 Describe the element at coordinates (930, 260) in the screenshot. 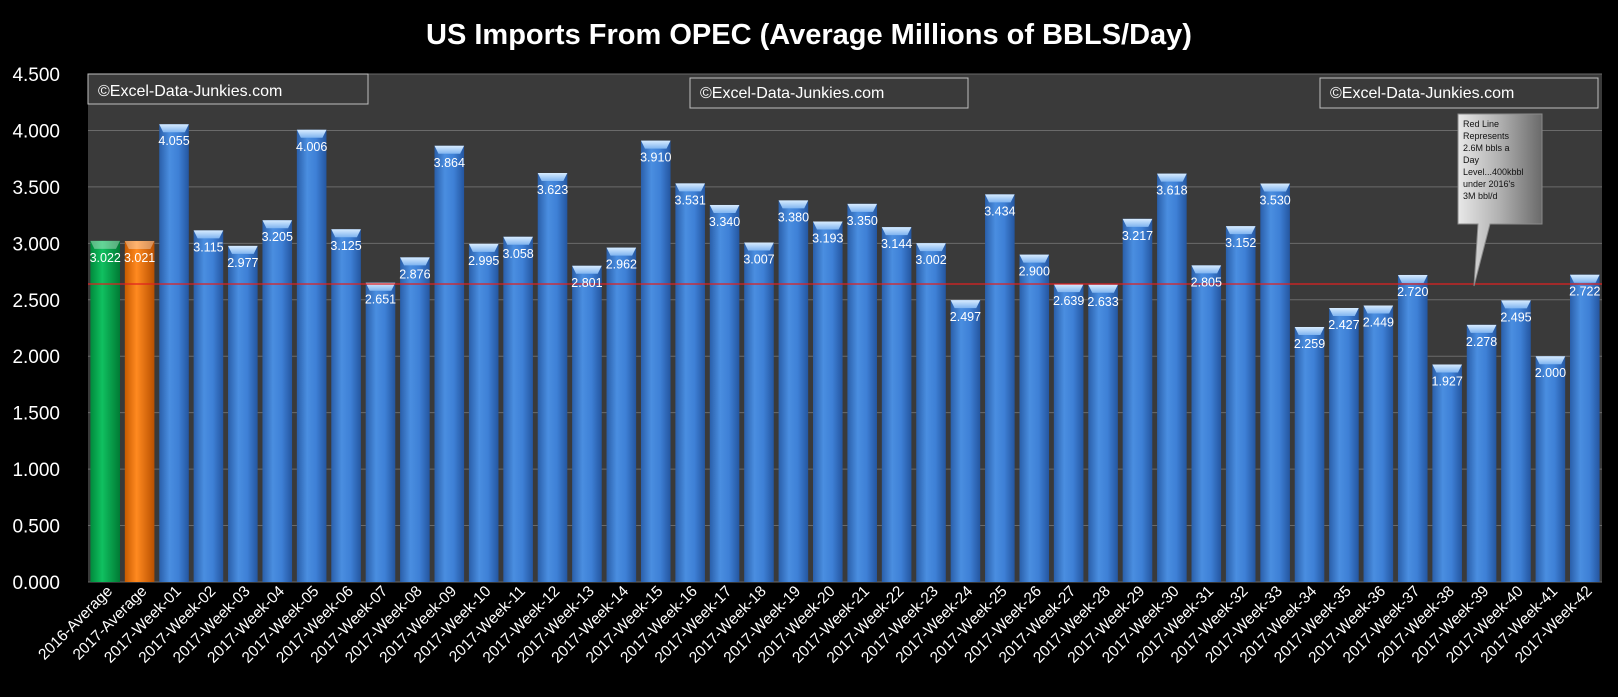

I see `data-label: 3.002` at that location.